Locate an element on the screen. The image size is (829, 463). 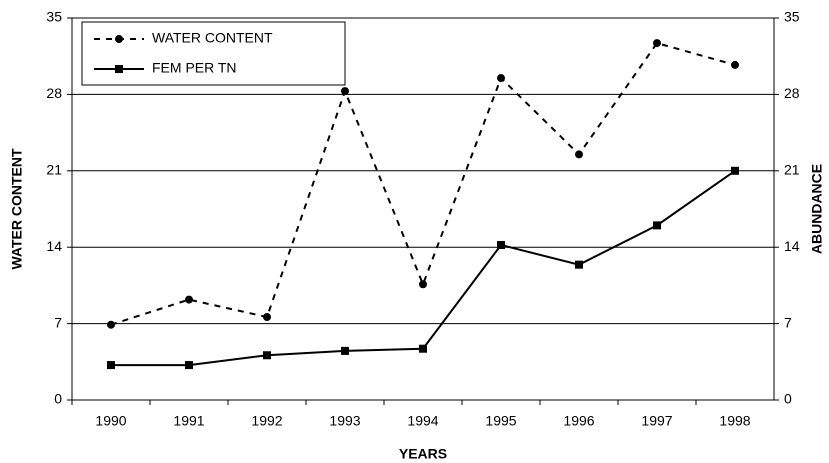
x-tick-label: 1998 is located at coordinates (734, 421).